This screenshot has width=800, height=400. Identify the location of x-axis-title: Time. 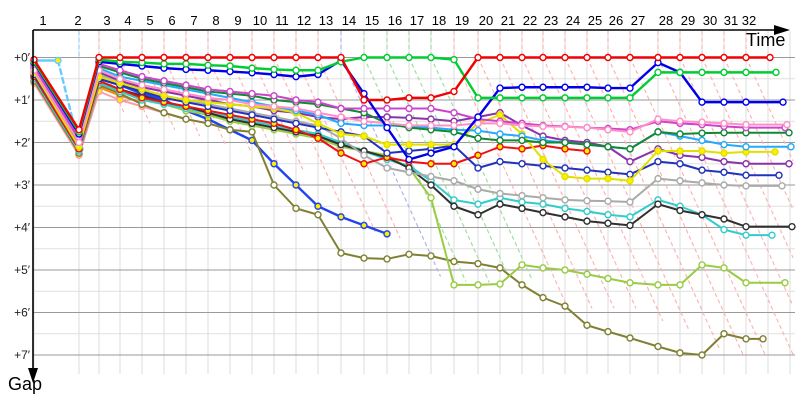
(766, 40).